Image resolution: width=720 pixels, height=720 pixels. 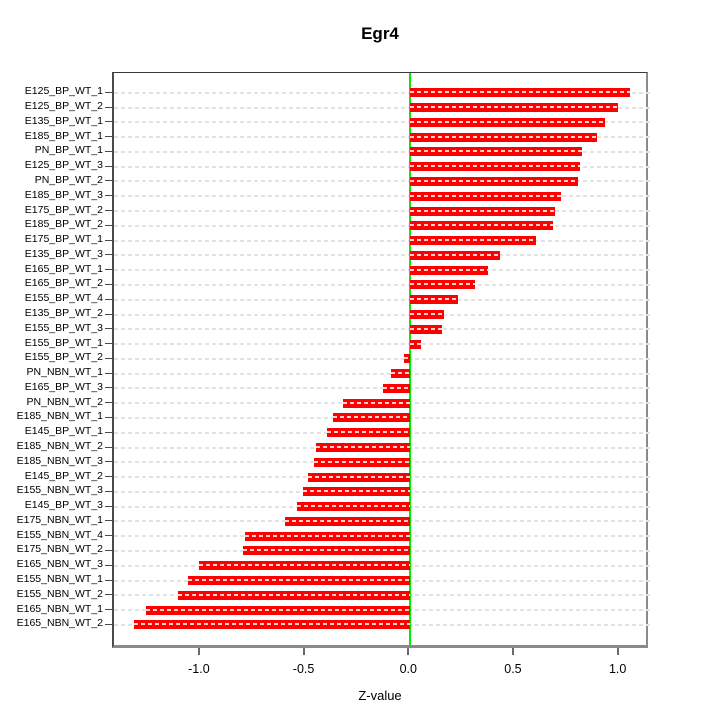 What do you see at coordinates (63, 298) in the screenshot?
I see `y-axis-label: E155_BP_WT_4` at bounding box center [63, 298].